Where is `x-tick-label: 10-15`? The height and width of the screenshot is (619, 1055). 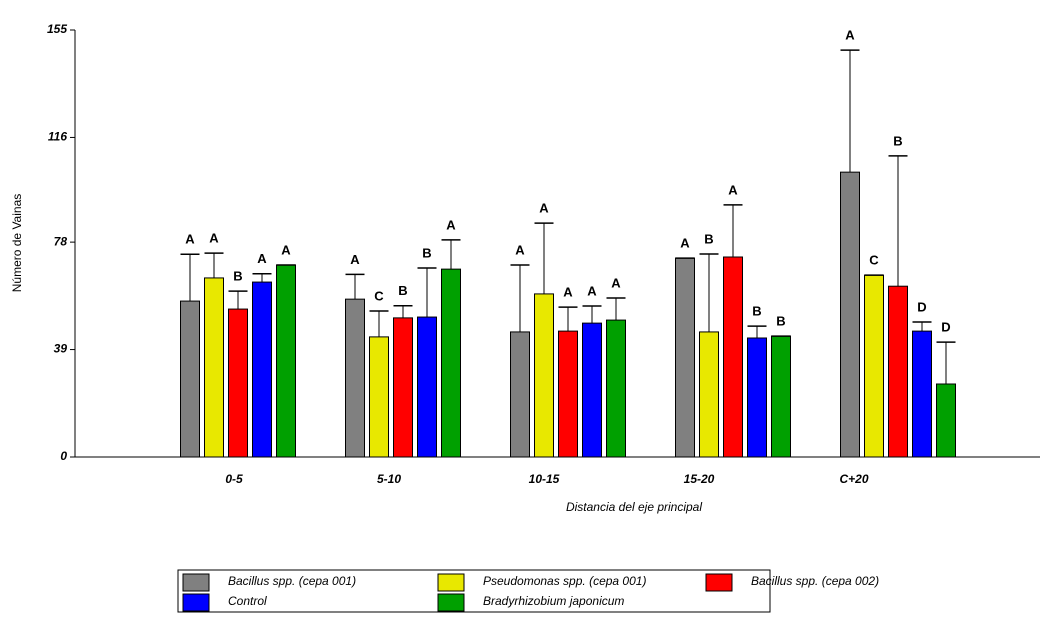 x-tick-label: 10-15 is located at coordinates (544, 479).